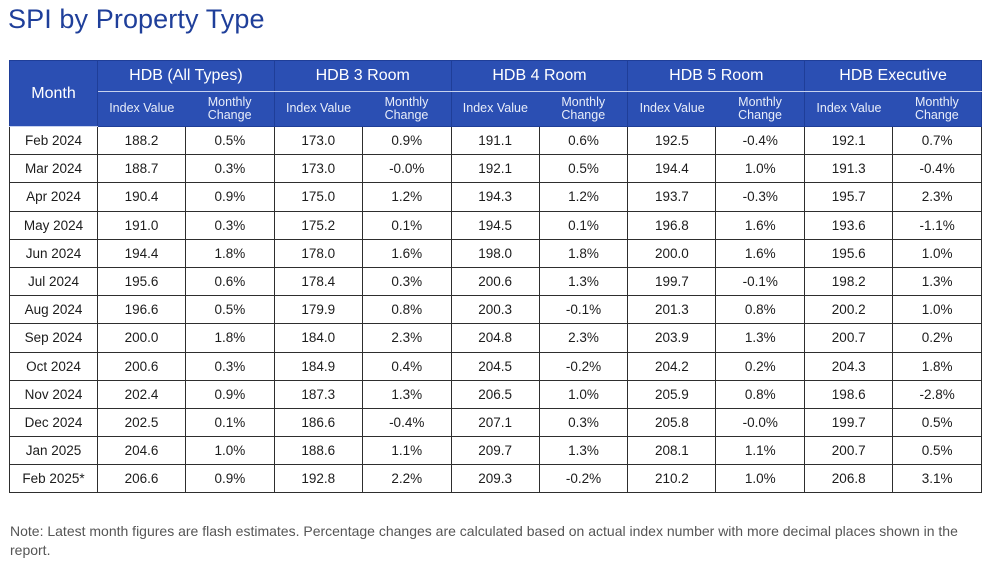 This screenshot has height=565, width=991. Describe the element at coordinates (849, 140) in the screenshot. I see `index-value-cell: 192.1` at that location.